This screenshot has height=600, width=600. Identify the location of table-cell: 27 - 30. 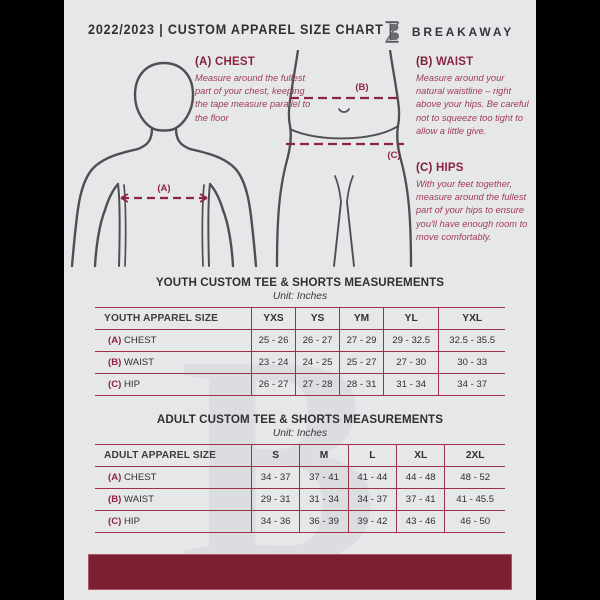
(411, 362).